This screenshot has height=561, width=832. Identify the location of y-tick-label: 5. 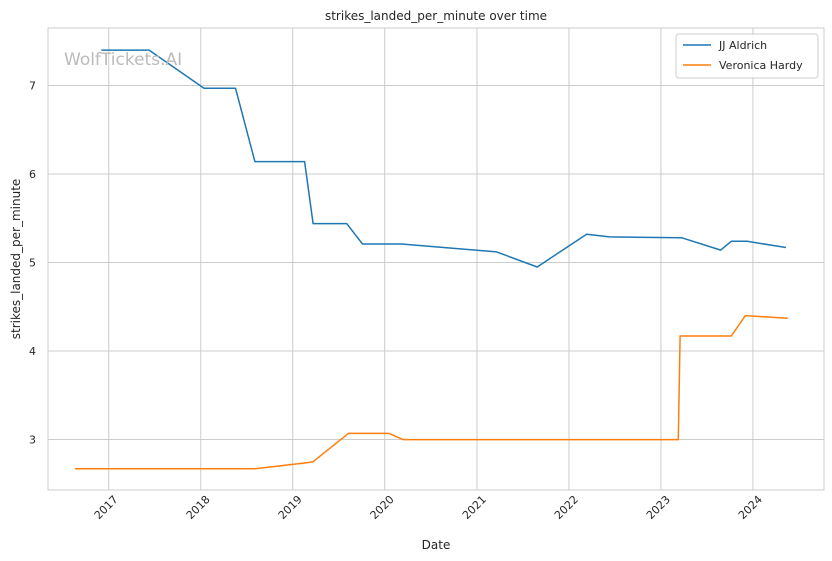
(32, 263).